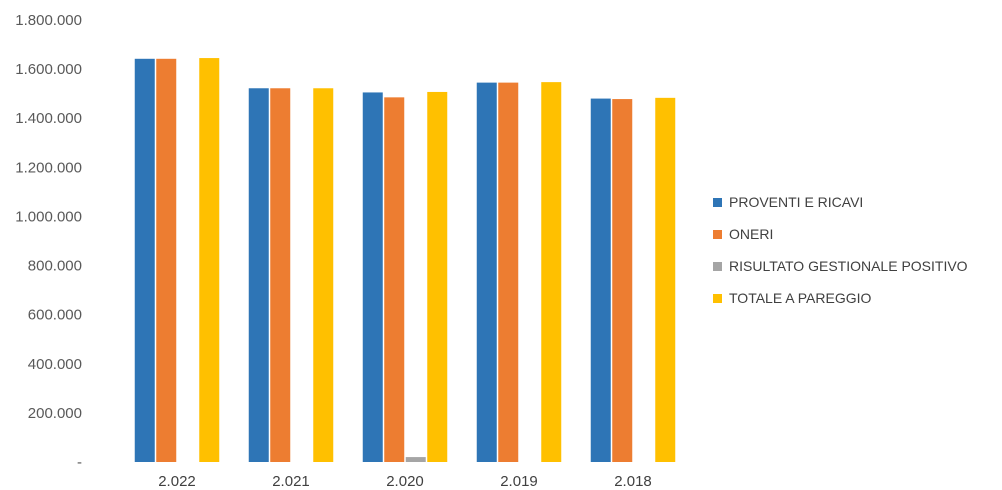 Image resolution: width=1002 pixels, height=490 pixels. I want to click on y-tick-label: 1.200.000, so click(48, 167).